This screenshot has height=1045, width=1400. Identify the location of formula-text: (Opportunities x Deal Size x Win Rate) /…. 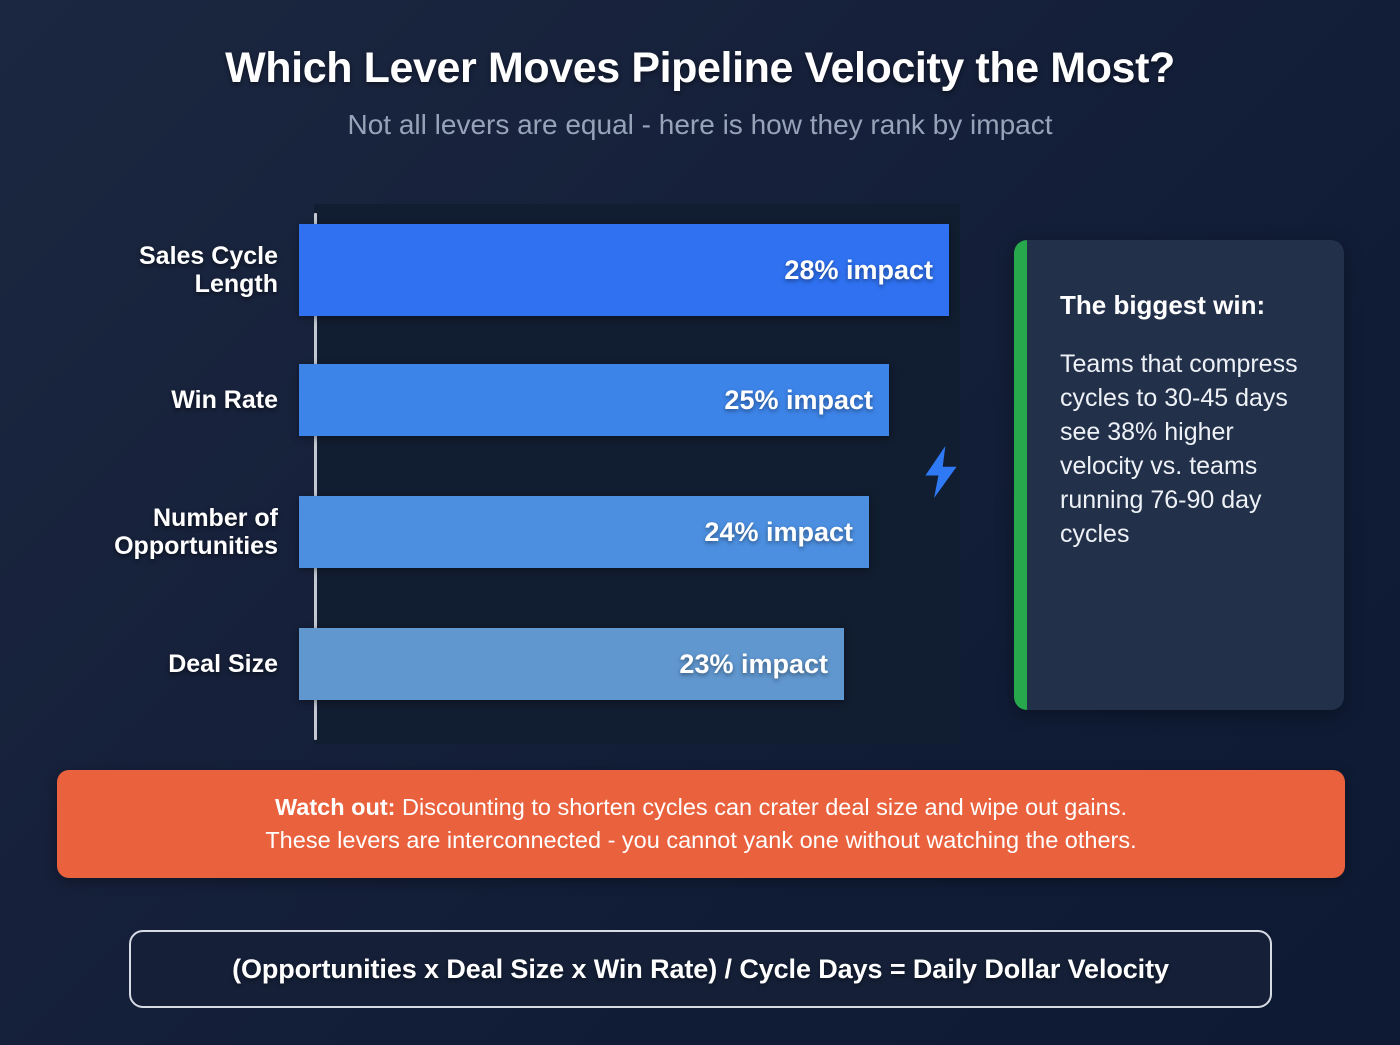
(700, 968).